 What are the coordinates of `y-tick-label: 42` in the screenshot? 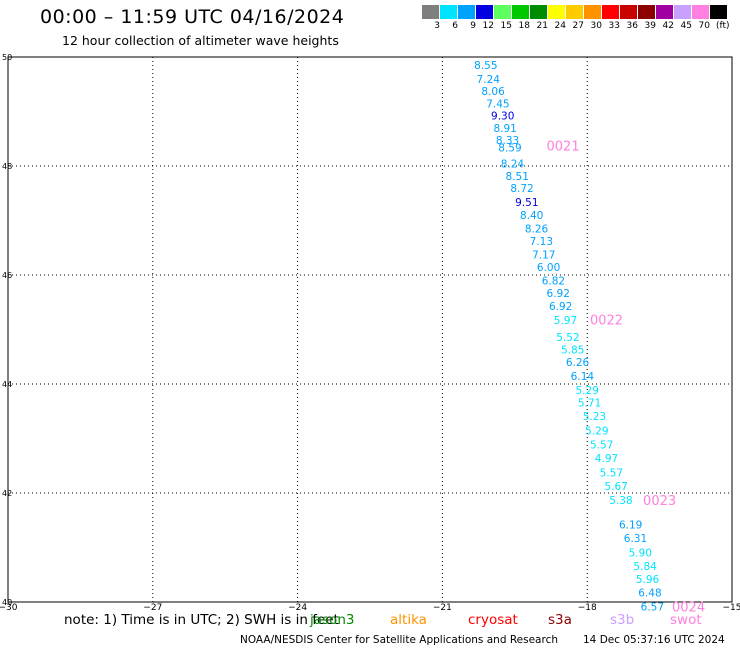 It's located at (7, 493).